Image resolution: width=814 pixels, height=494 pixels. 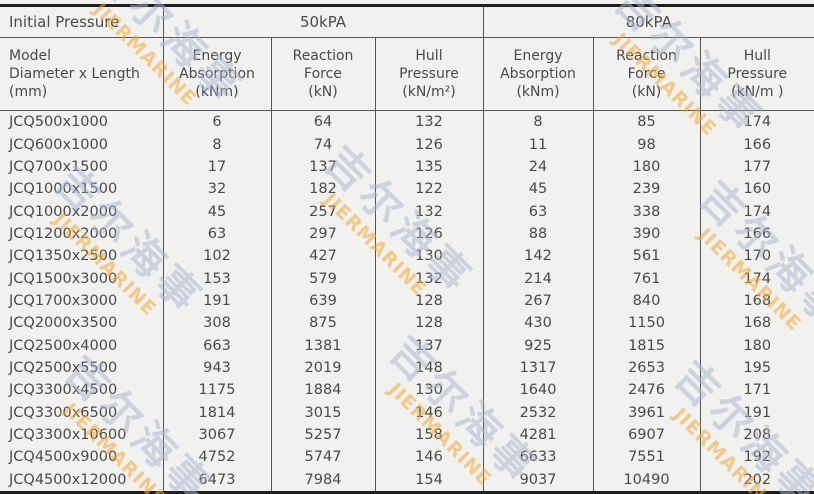 What do you see at coordinates (646, 92) in the screenshot?
I see `header-line: (kN)` at bounding box center [646, 92].